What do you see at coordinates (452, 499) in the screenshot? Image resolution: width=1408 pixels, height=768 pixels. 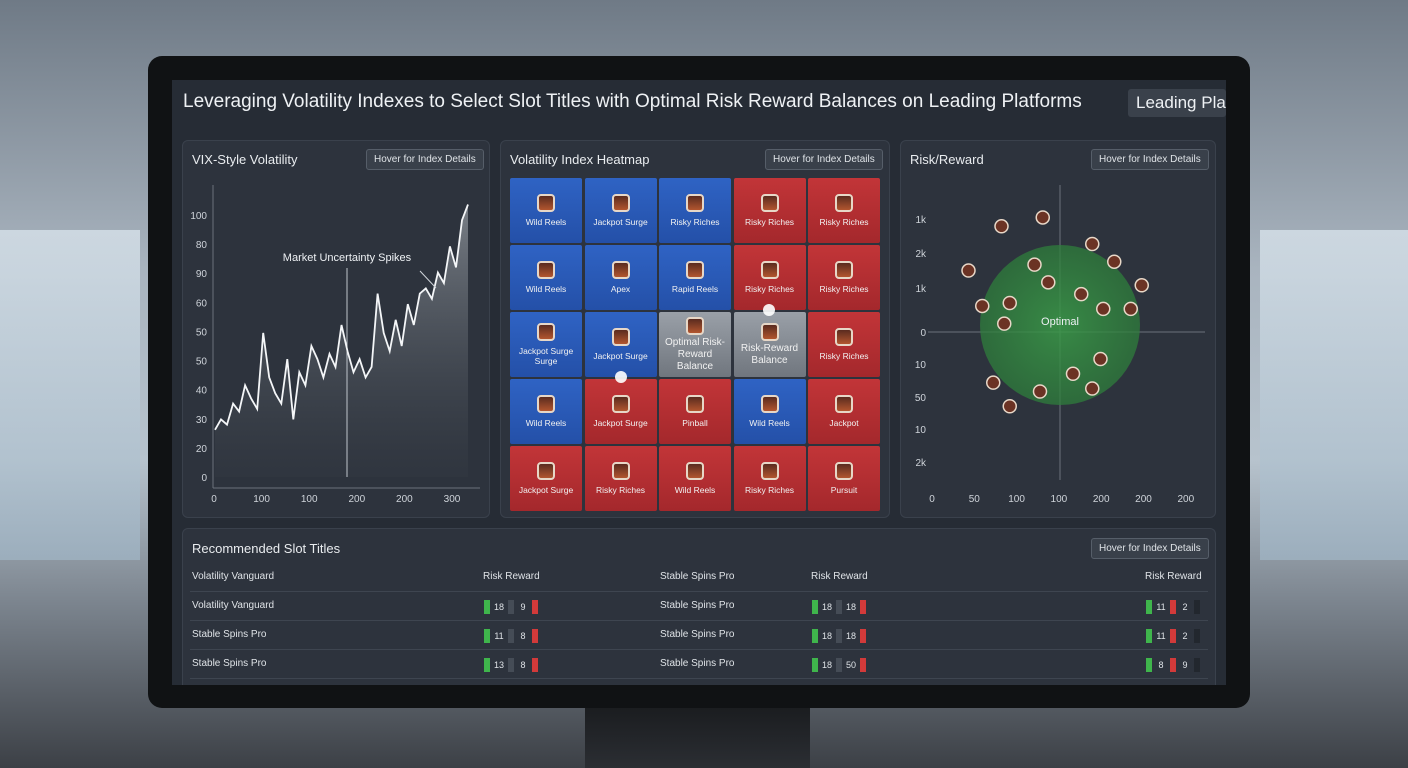 I see `x-tick-label: 300` at bounding box center [452, 499].